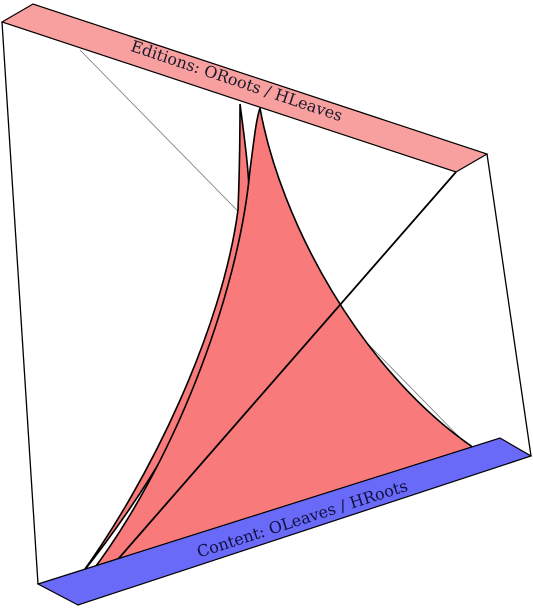 The width and height of the screenshot is (533, 608). I want to click on left-edge-line, so click(20, 303).